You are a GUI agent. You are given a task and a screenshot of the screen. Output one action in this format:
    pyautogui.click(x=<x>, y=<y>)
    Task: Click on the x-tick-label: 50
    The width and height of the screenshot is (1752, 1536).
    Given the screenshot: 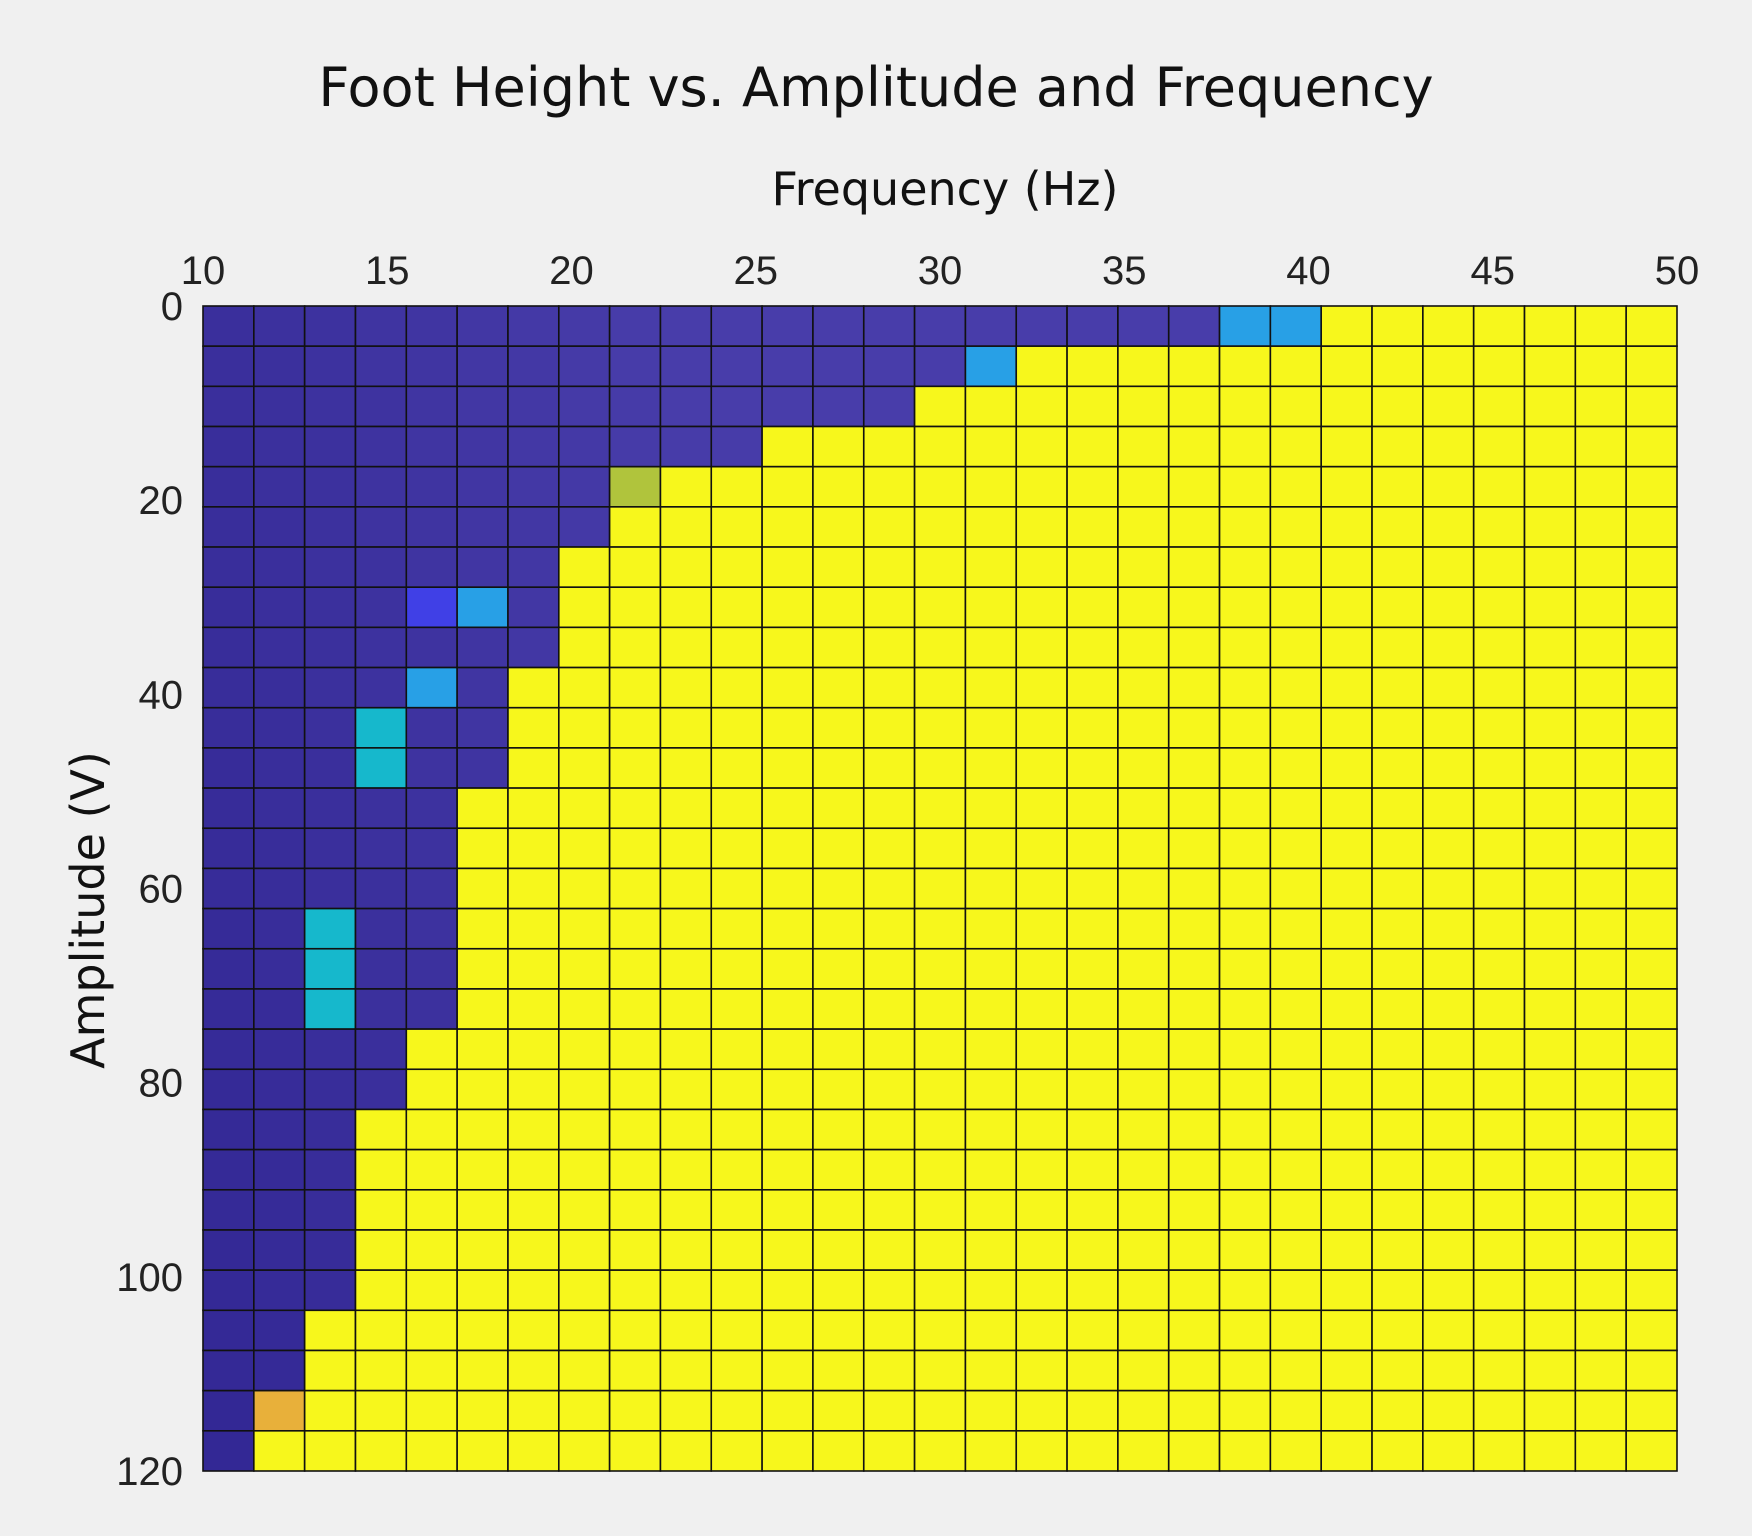 What is the action you would take?
    pyautogui.click(x=1677, y=271)
    